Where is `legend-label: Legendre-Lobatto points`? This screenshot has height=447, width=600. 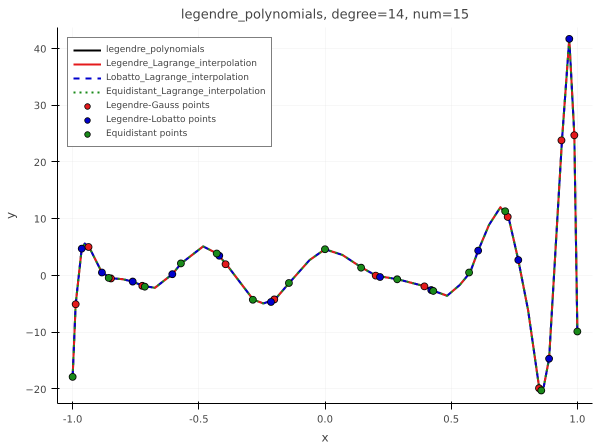
legend-label: Legendre-Lobatto points is located at coordinates (161, 120).